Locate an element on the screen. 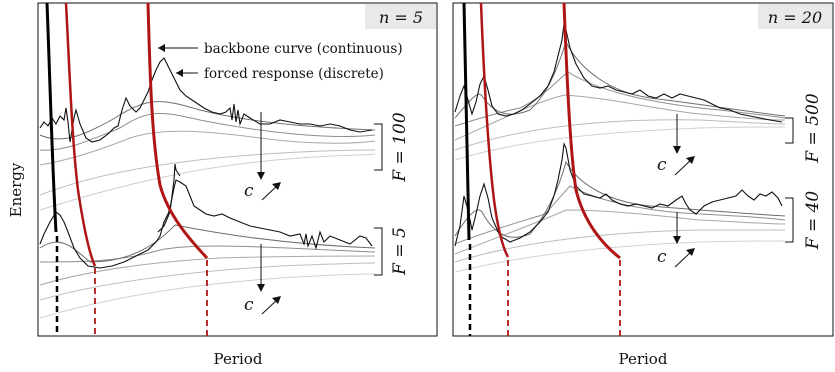  panel-left-label: n = 5 is located at coordinates (401, 17).